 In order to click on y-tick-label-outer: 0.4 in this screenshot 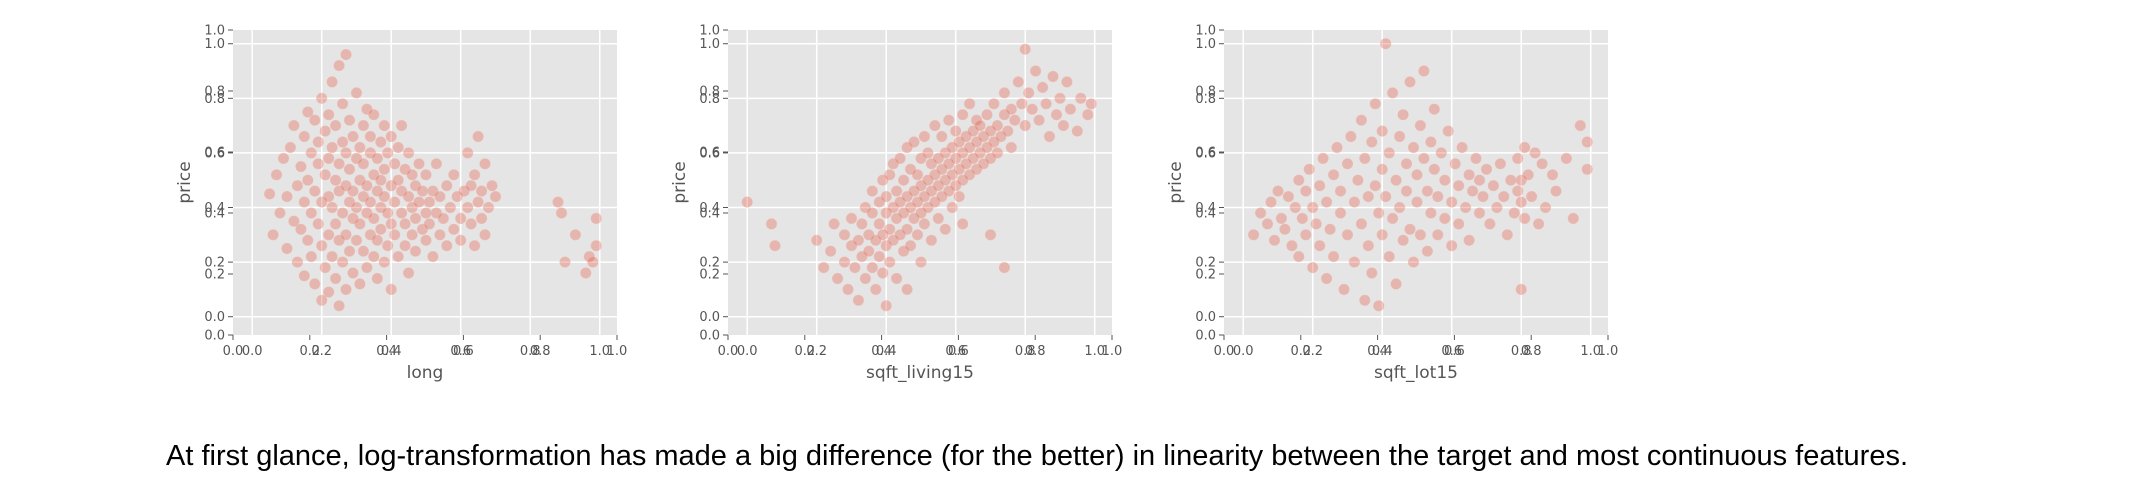, I will do `click(214, 214)`.